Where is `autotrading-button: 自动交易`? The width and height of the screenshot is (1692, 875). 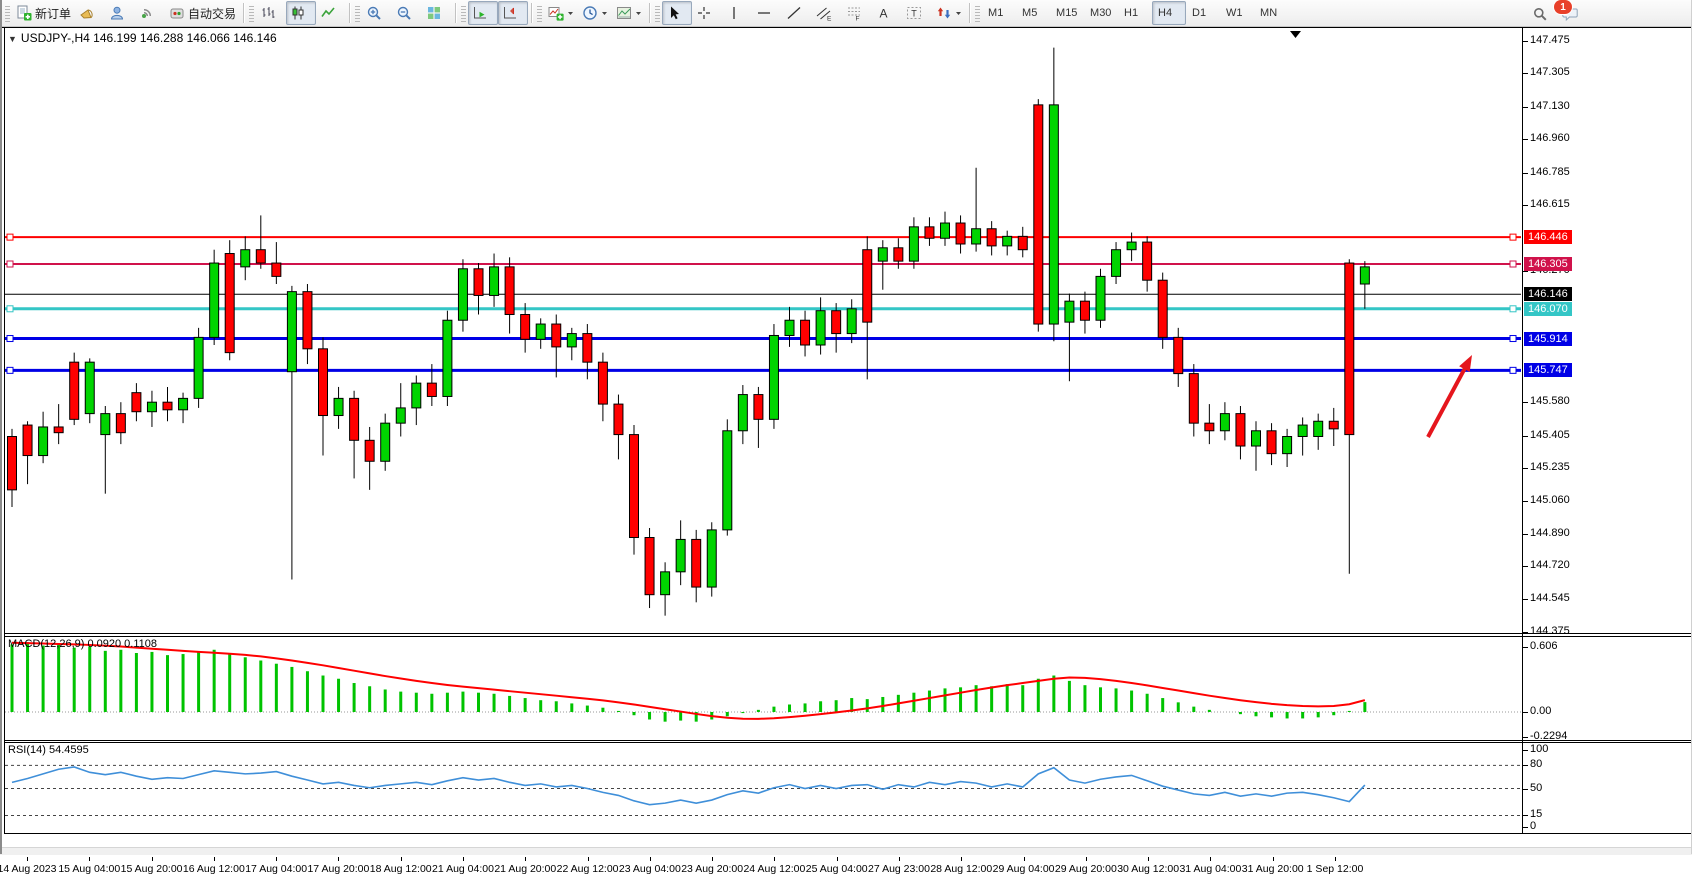
autotrading-button: 自动交易 is located at coordinates (202, 13).